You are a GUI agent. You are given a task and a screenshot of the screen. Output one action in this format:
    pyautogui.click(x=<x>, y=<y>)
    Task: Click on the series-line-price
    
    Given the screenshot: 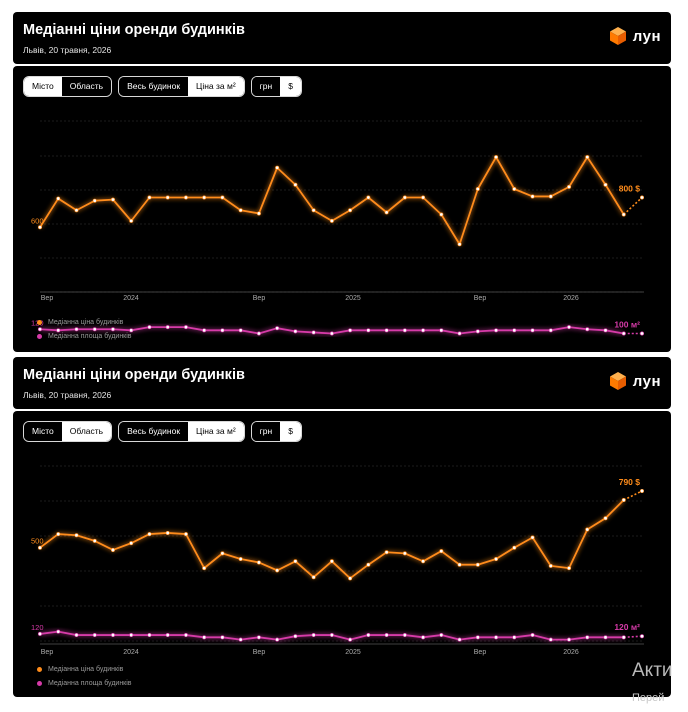 What is the action you would take?
    pyautogui.click(x=332, y=201)
    